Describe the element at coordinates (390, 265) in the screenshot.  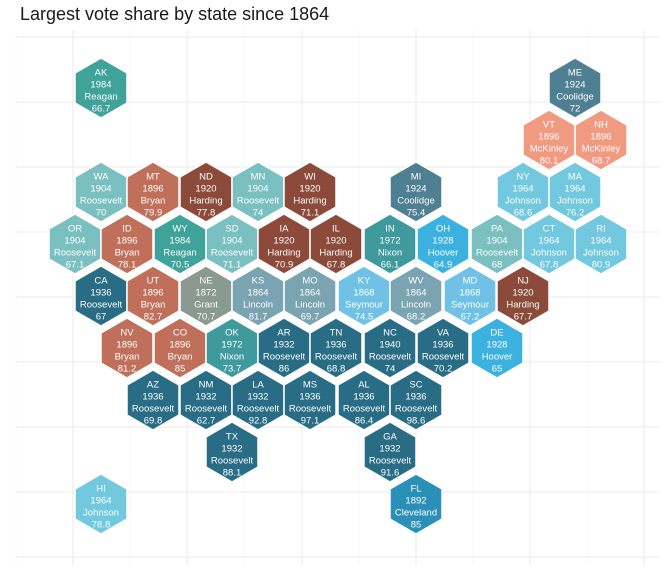
I see `state-share: 66.1` at that location.